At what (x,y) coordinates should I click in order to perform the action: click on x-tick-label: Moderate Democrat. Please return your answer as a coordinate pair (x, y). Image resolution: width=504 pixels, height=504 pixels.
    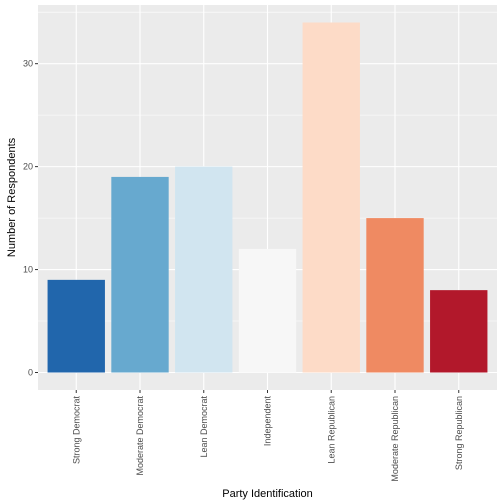
    Looking at the image, I should click on (140, 436).